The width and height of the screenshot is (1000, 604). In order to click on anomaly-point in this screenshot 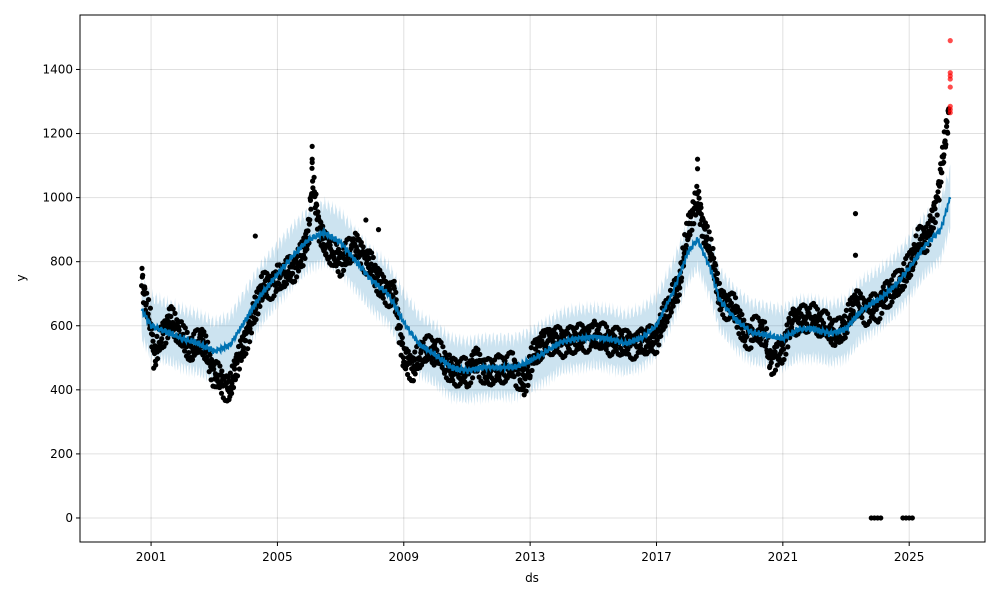, I will do `click(950, 113)`.